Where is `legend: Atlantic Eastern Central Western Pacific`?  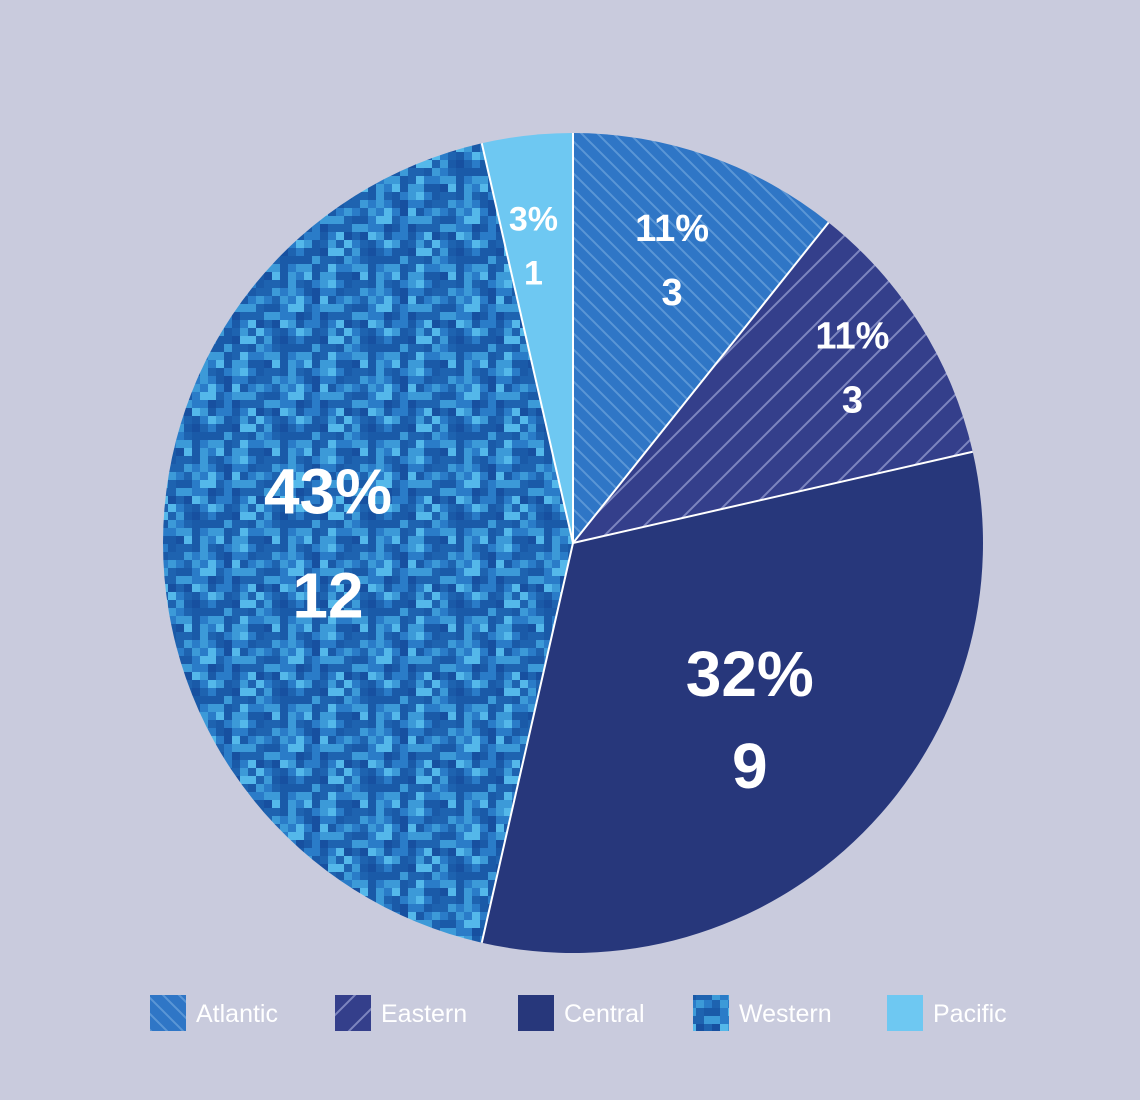
legend: Atlantic Eastern Central Western Pacific is located at coordinates (578, 1013).